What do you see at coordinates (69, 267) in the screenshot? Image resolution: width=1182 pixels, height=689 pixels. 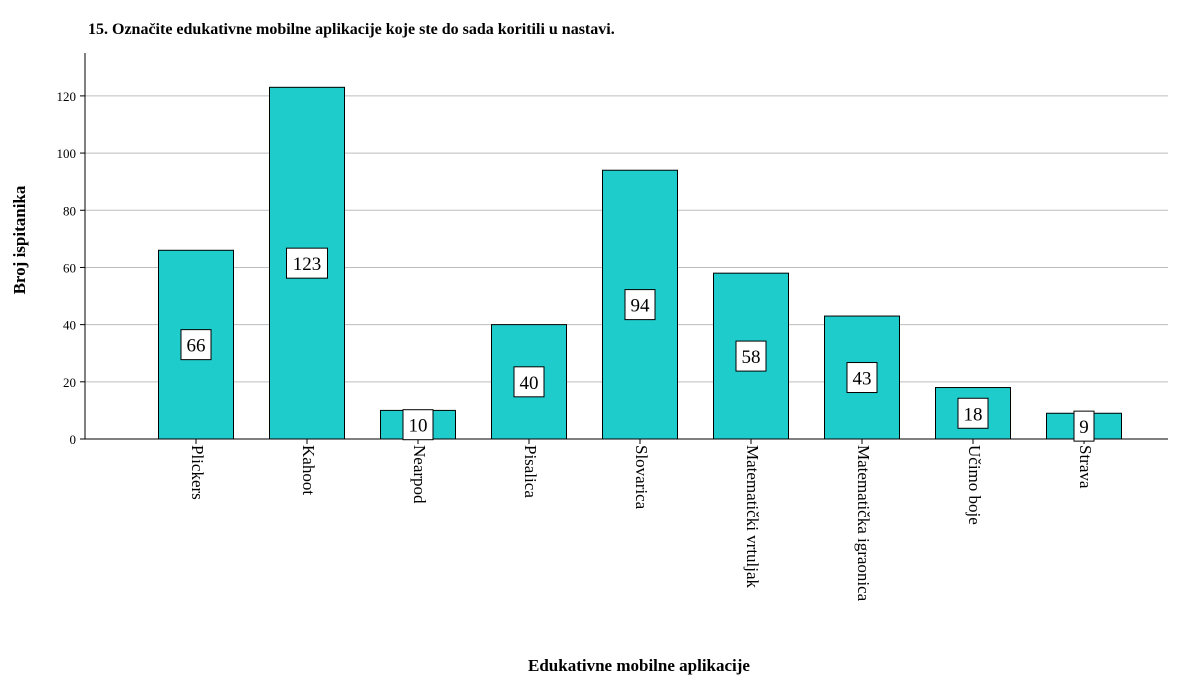 I see `y-tick-label: 60` at bounding box center [69, 267].